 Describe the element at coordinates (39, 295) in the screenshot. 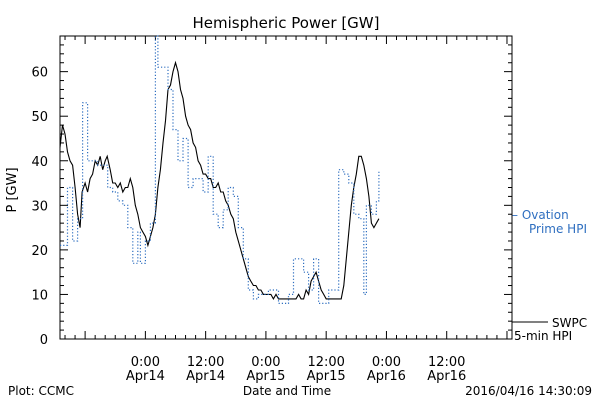

I see `y-tick-label: 10` at that location.